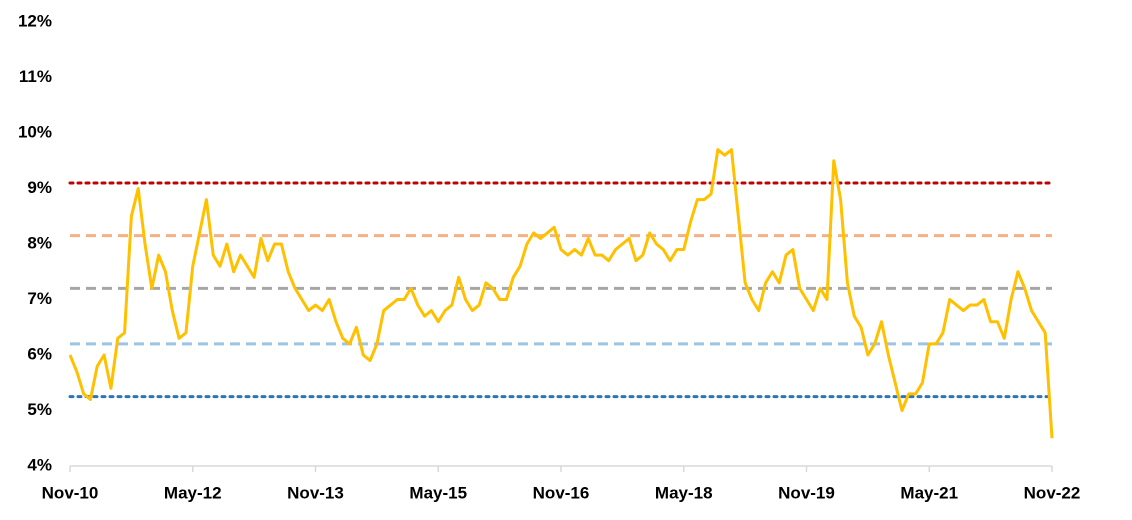 This screenshot has height=520, width=1132. I want to click on x-tick-label: Nov-19, so click(806, 492).